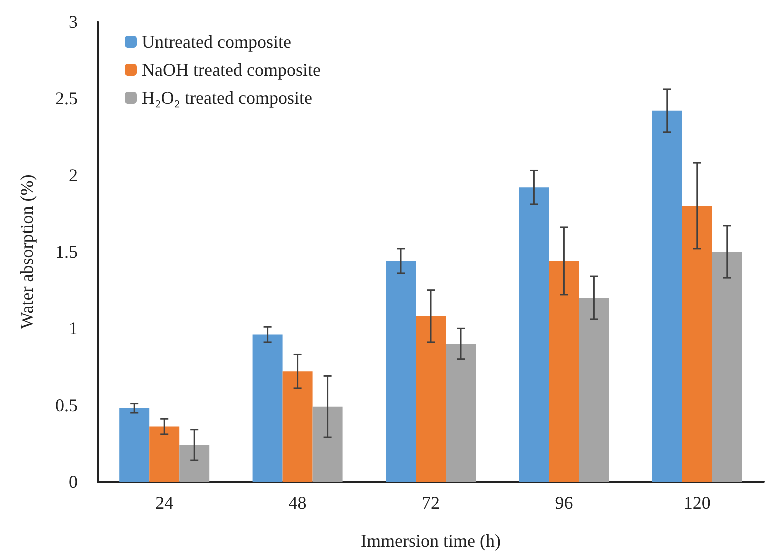  Describe the element at coordinates (73, 22) in the screenshot. I see `y-tick-label: 3` at that location.